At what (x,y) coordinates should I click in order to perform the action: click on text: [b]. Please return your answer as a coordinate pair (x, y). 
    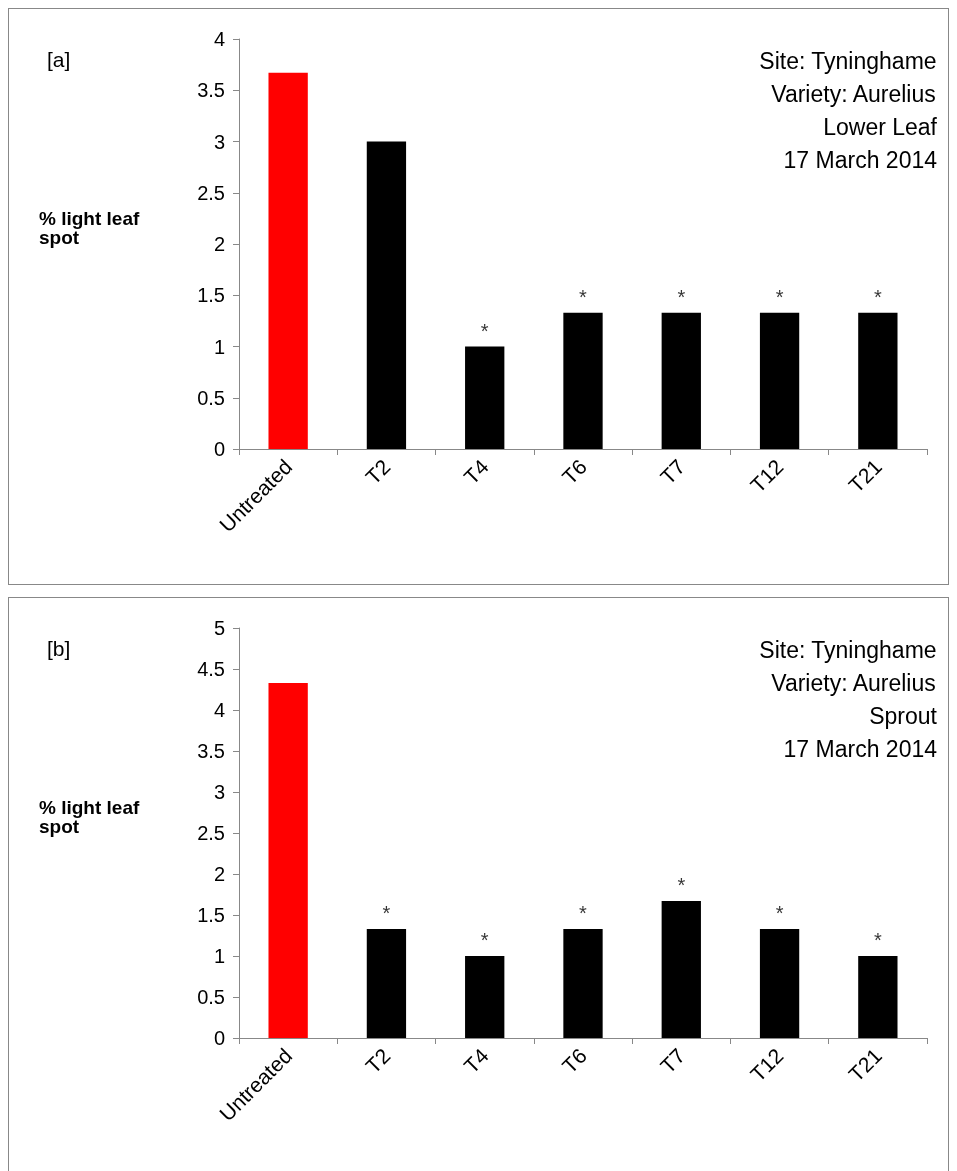
    Looking at the image, I should click on (59, 648).